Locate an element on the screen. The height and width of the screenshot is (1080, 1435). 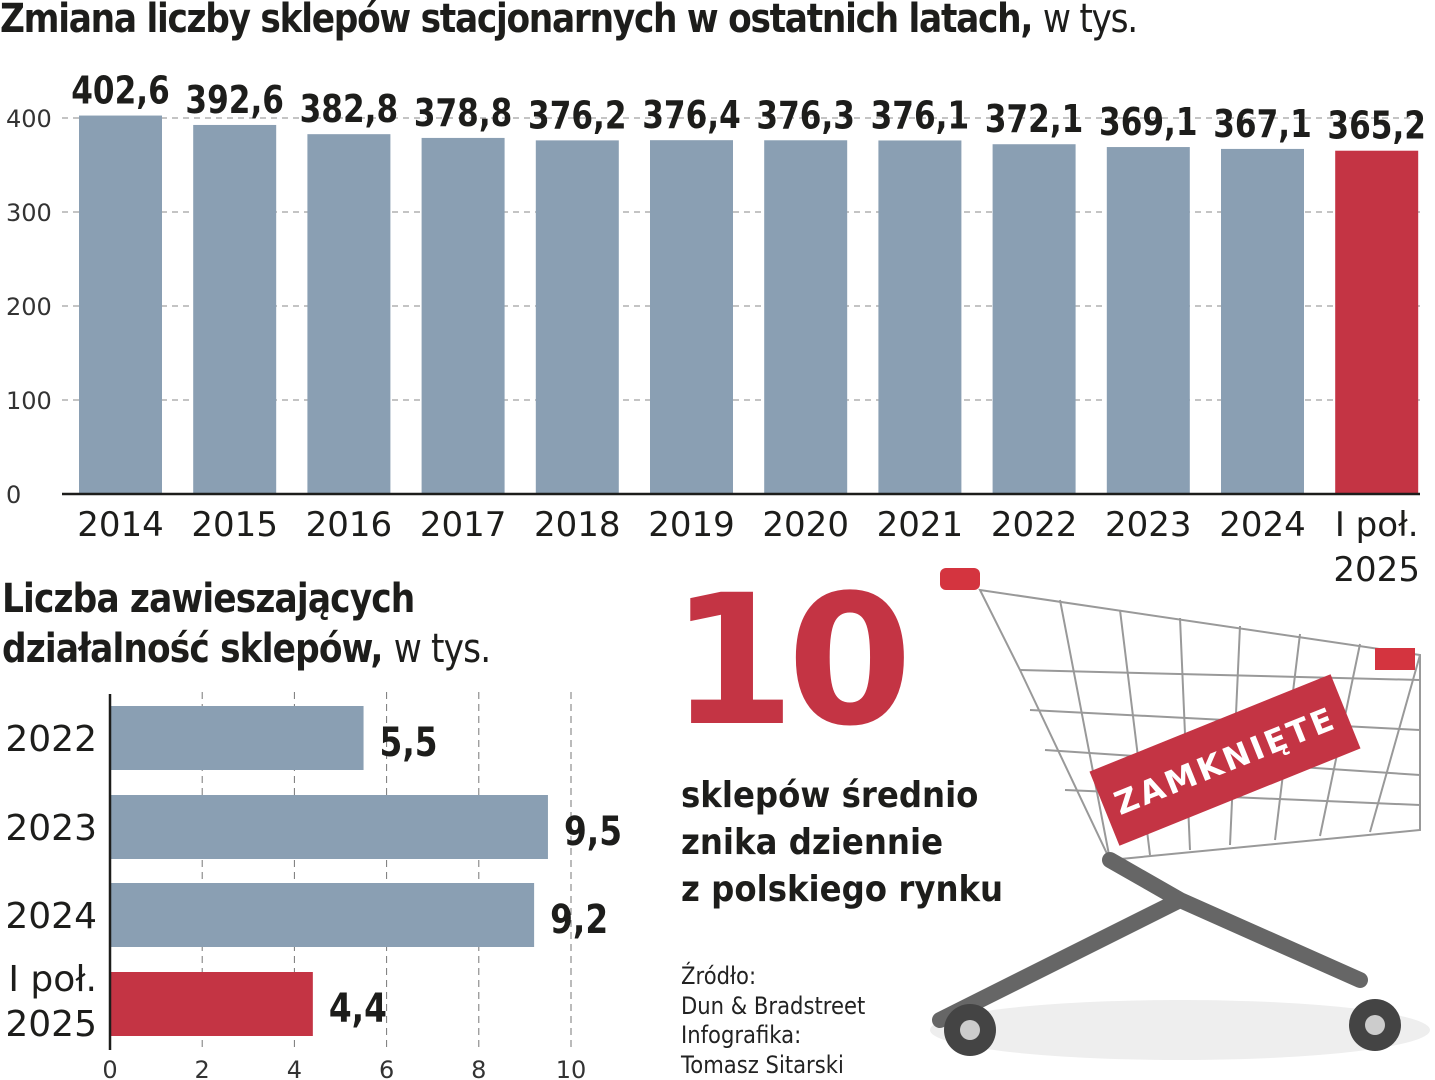
data-label: 365,2 is located at coordinates (1376, 127).